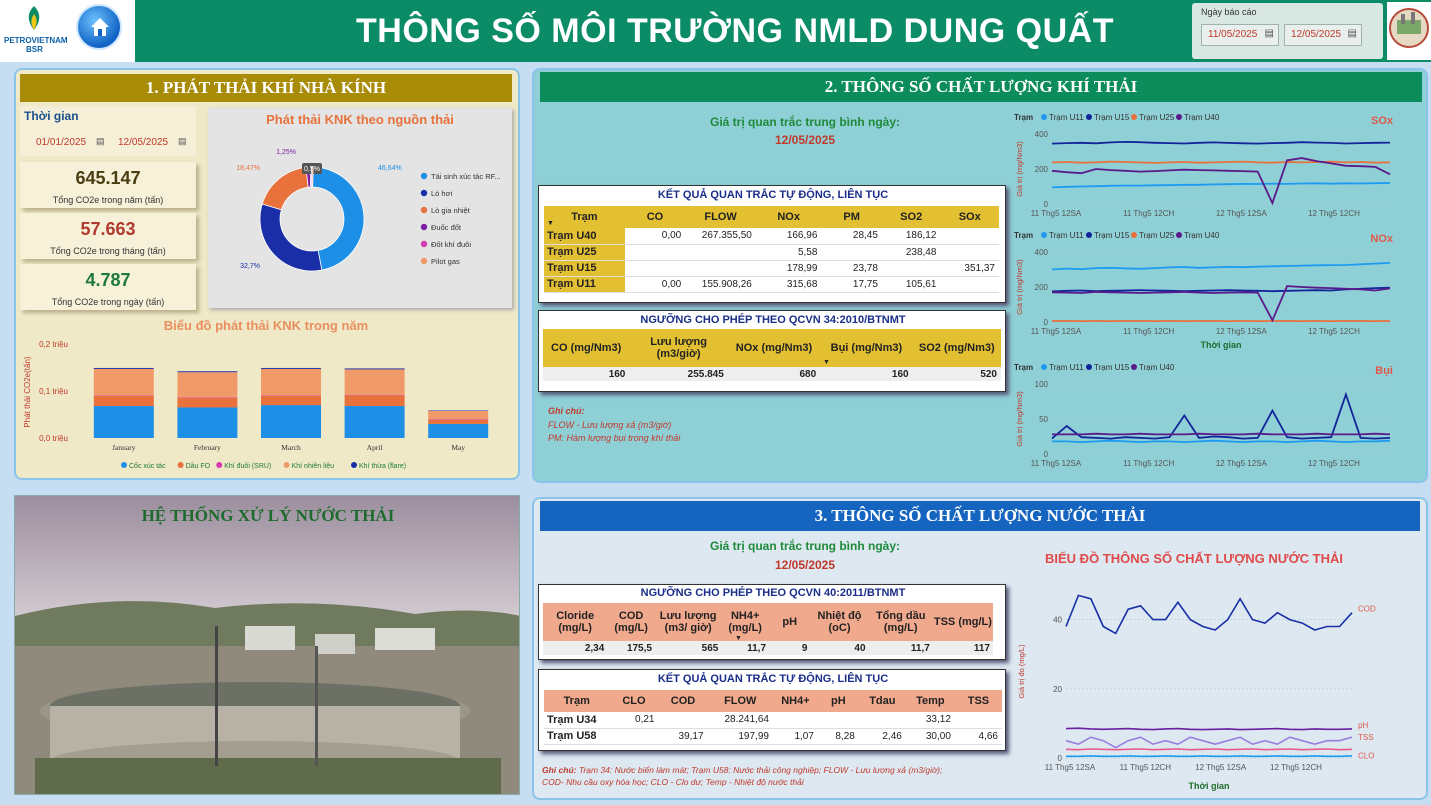 This screenshot has width=1431, height=805. I want to click on col-header: Nhiệt độ (oC), so click(839, 622).